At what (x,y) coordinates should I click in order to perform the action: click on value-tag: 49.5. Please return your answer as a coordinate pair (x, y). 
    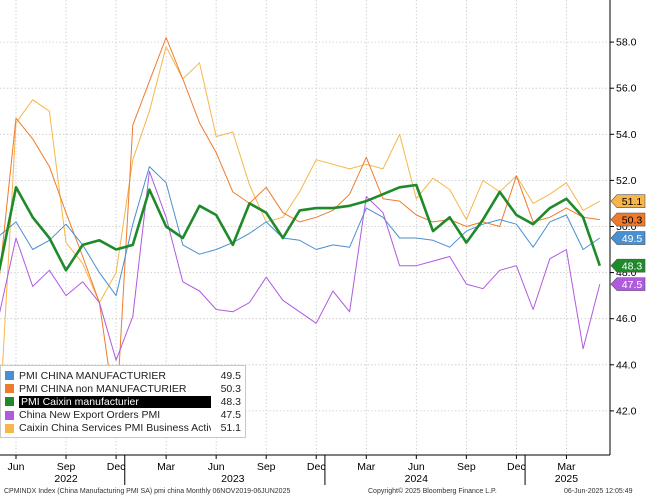
    Looking at the image, I should click on (628, 238).